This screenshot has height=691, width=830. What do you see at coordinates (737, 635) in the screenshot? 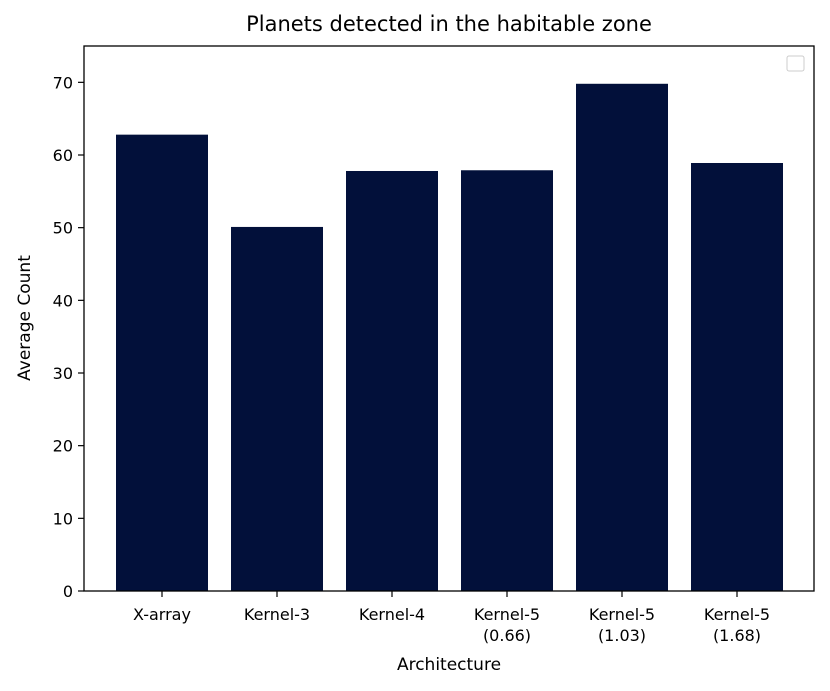
I see `x-tick-label: (1.68)` at bounding box center [737, 635].